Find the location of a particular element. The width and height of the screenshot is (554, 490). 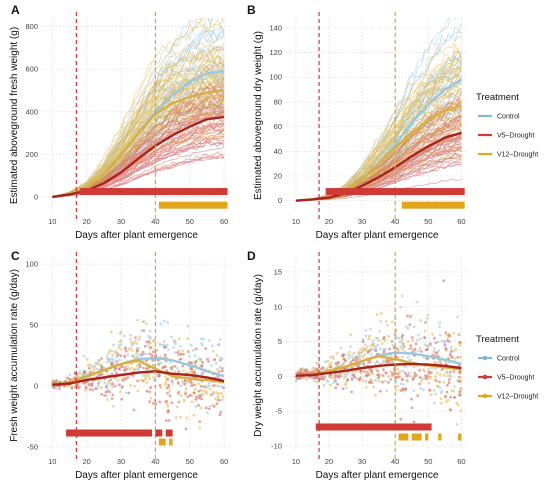

x-tick-label: 10 is located at coordinates (296, 221).